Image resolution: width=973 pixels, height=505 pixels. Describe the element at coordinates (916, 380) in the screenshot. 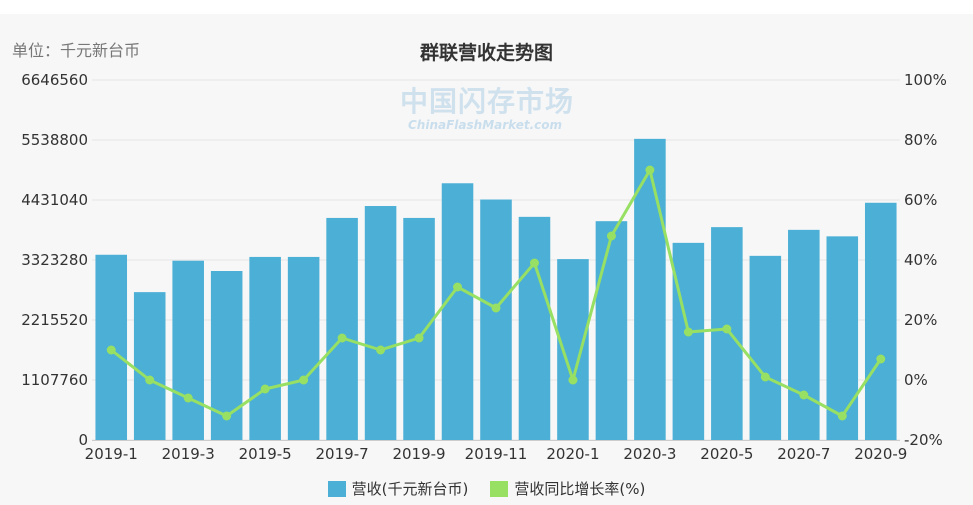

I see `y-right-tick-label: 0%` at that location.